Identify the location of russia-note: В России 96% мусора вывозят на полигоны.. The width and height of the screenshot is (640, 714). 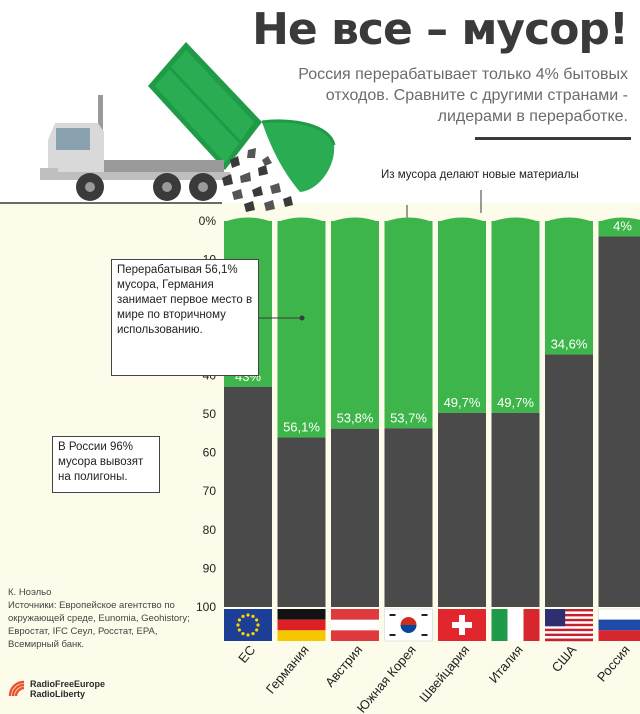
(106, 464).